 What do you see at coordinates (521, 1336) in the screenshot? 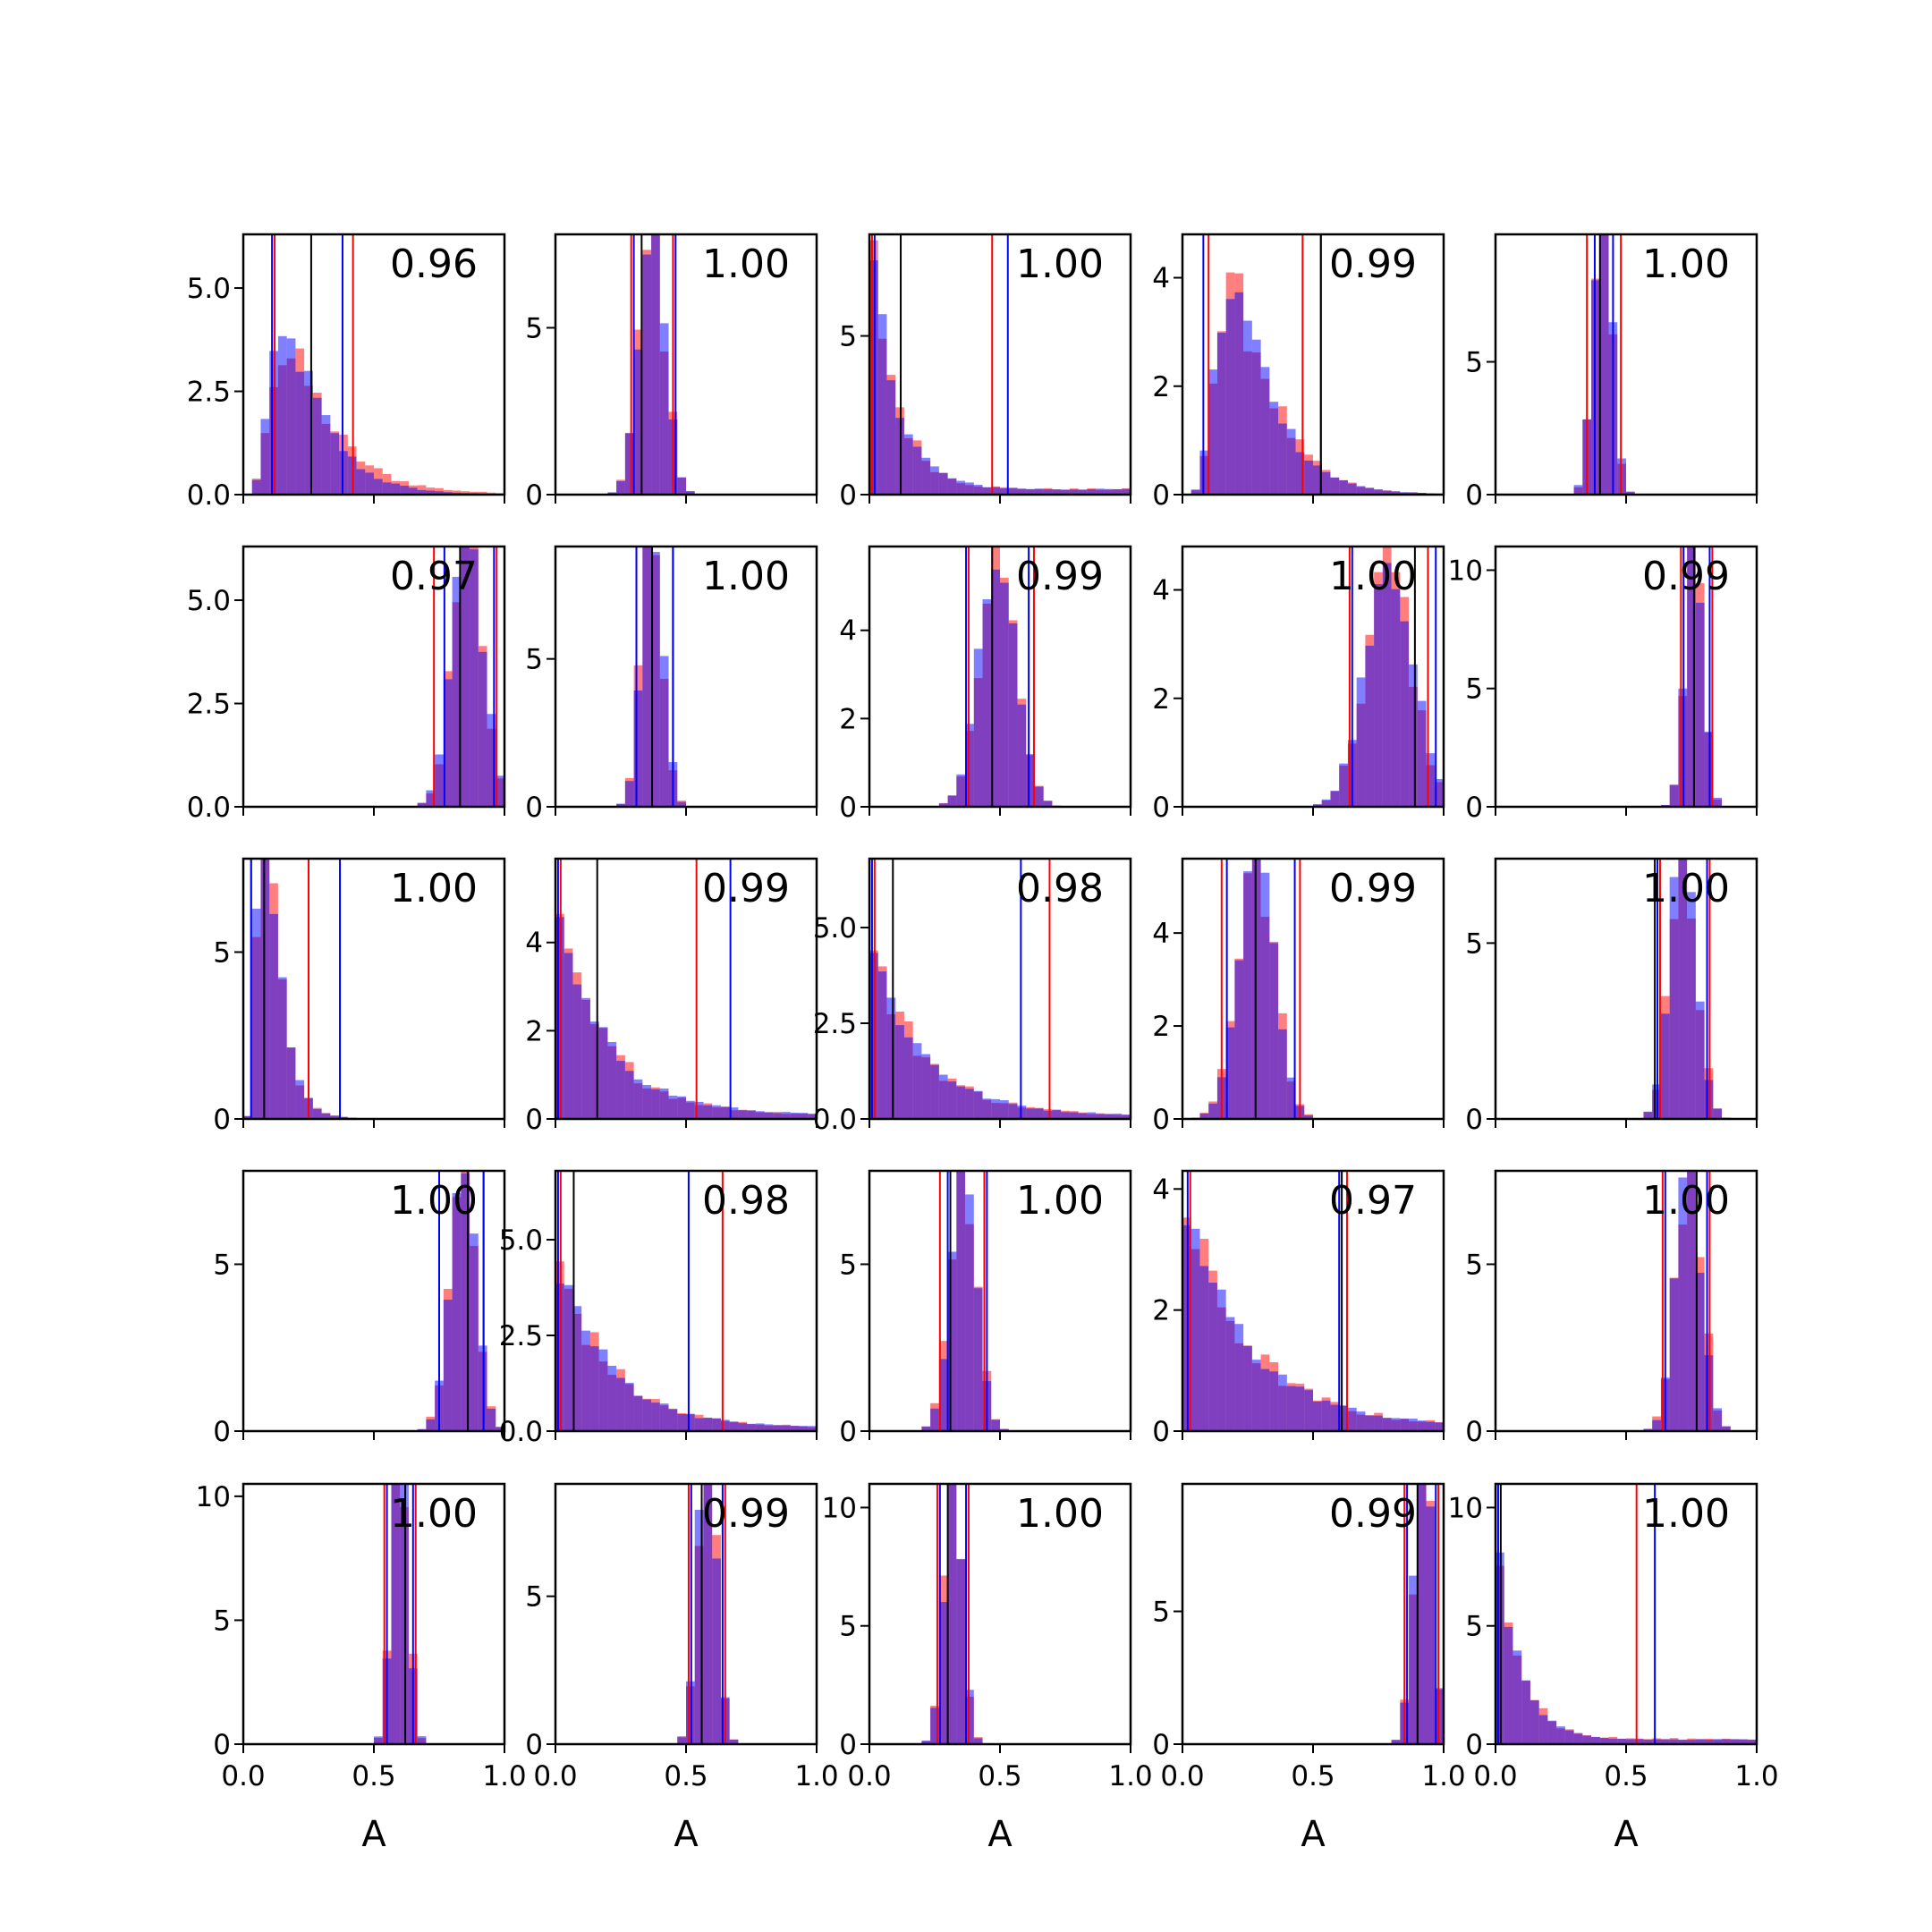
I see `y-tick-label: 2.5` at bounding box center [521, 1336].